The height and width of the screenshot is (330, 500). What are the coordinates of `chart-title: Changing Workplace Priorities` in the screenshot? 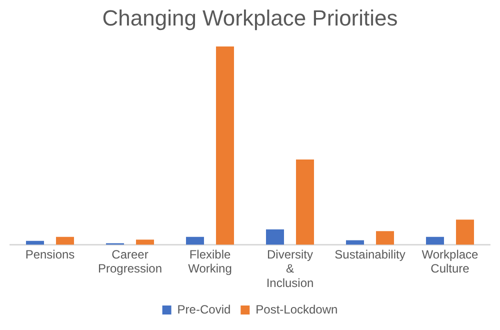 It's located at (250, 17).